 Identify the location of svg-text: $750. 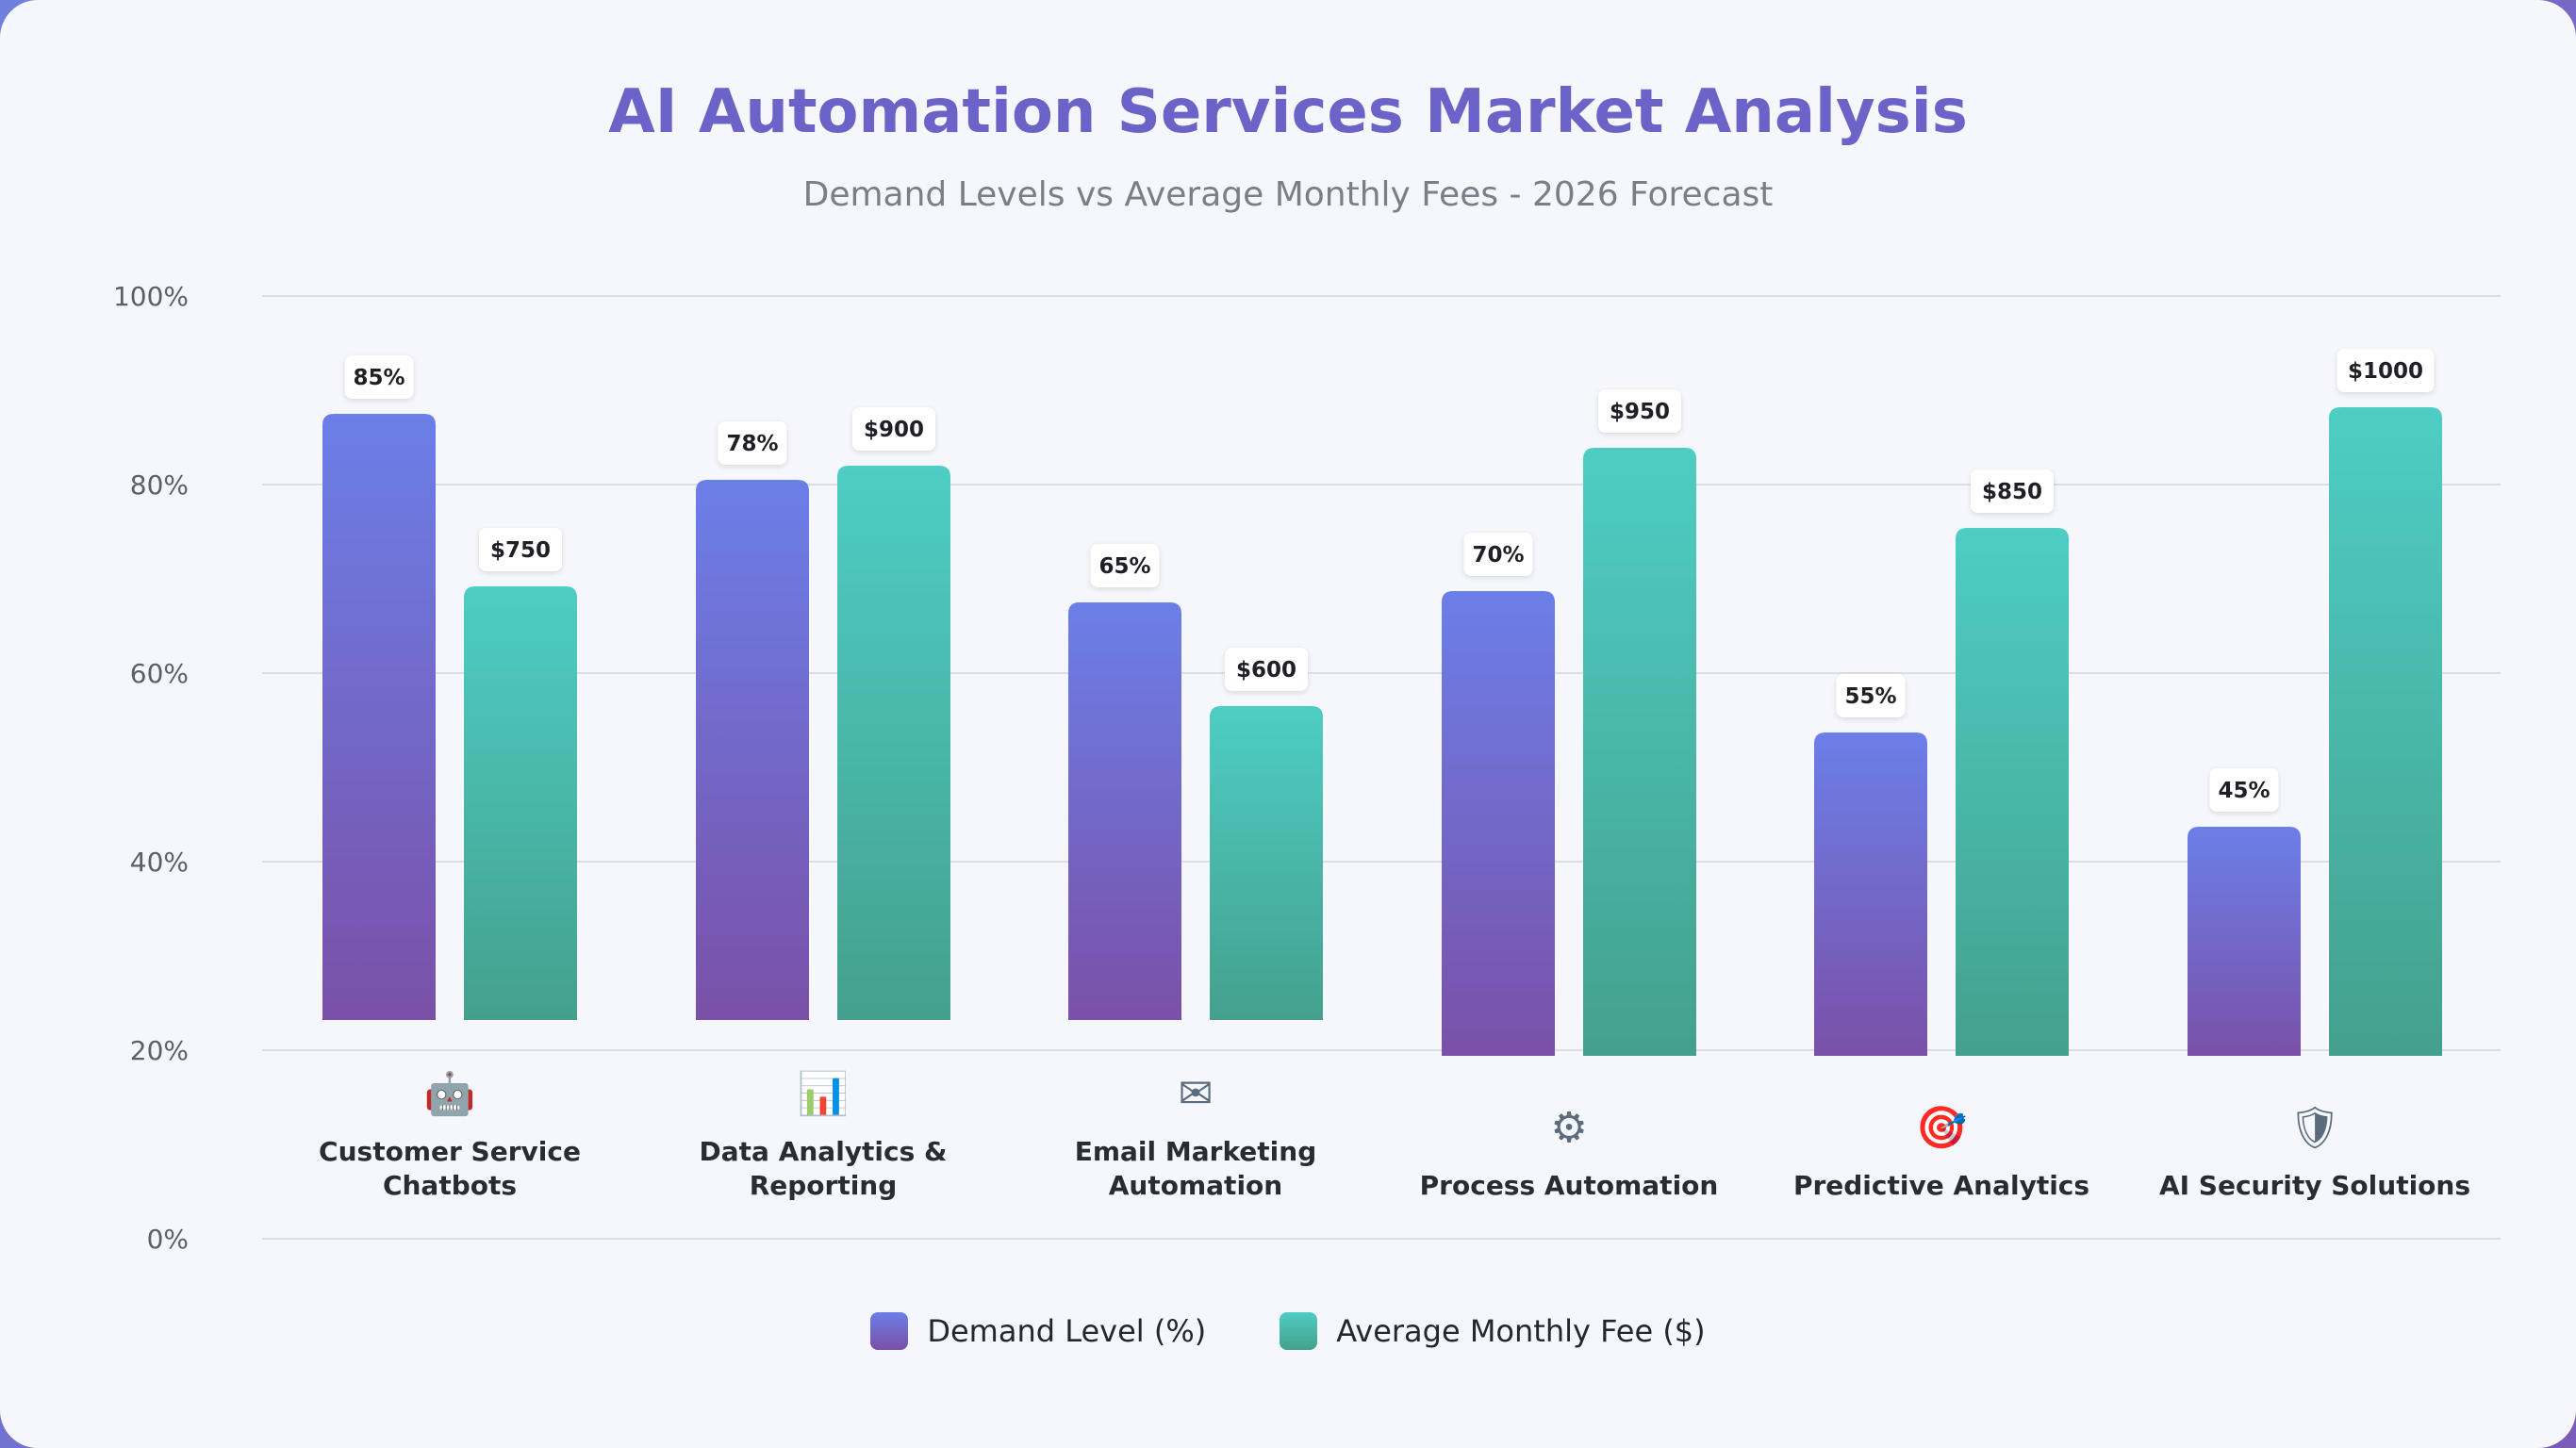
(520, 550).